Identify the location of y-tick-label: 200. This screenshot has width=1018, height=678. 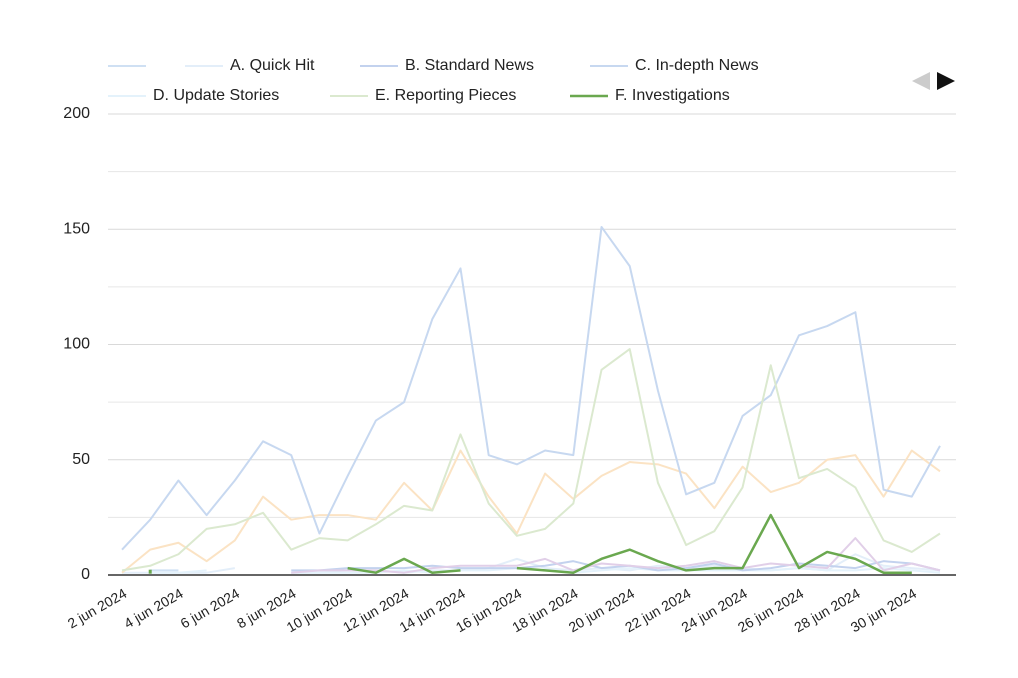
(76, 113).